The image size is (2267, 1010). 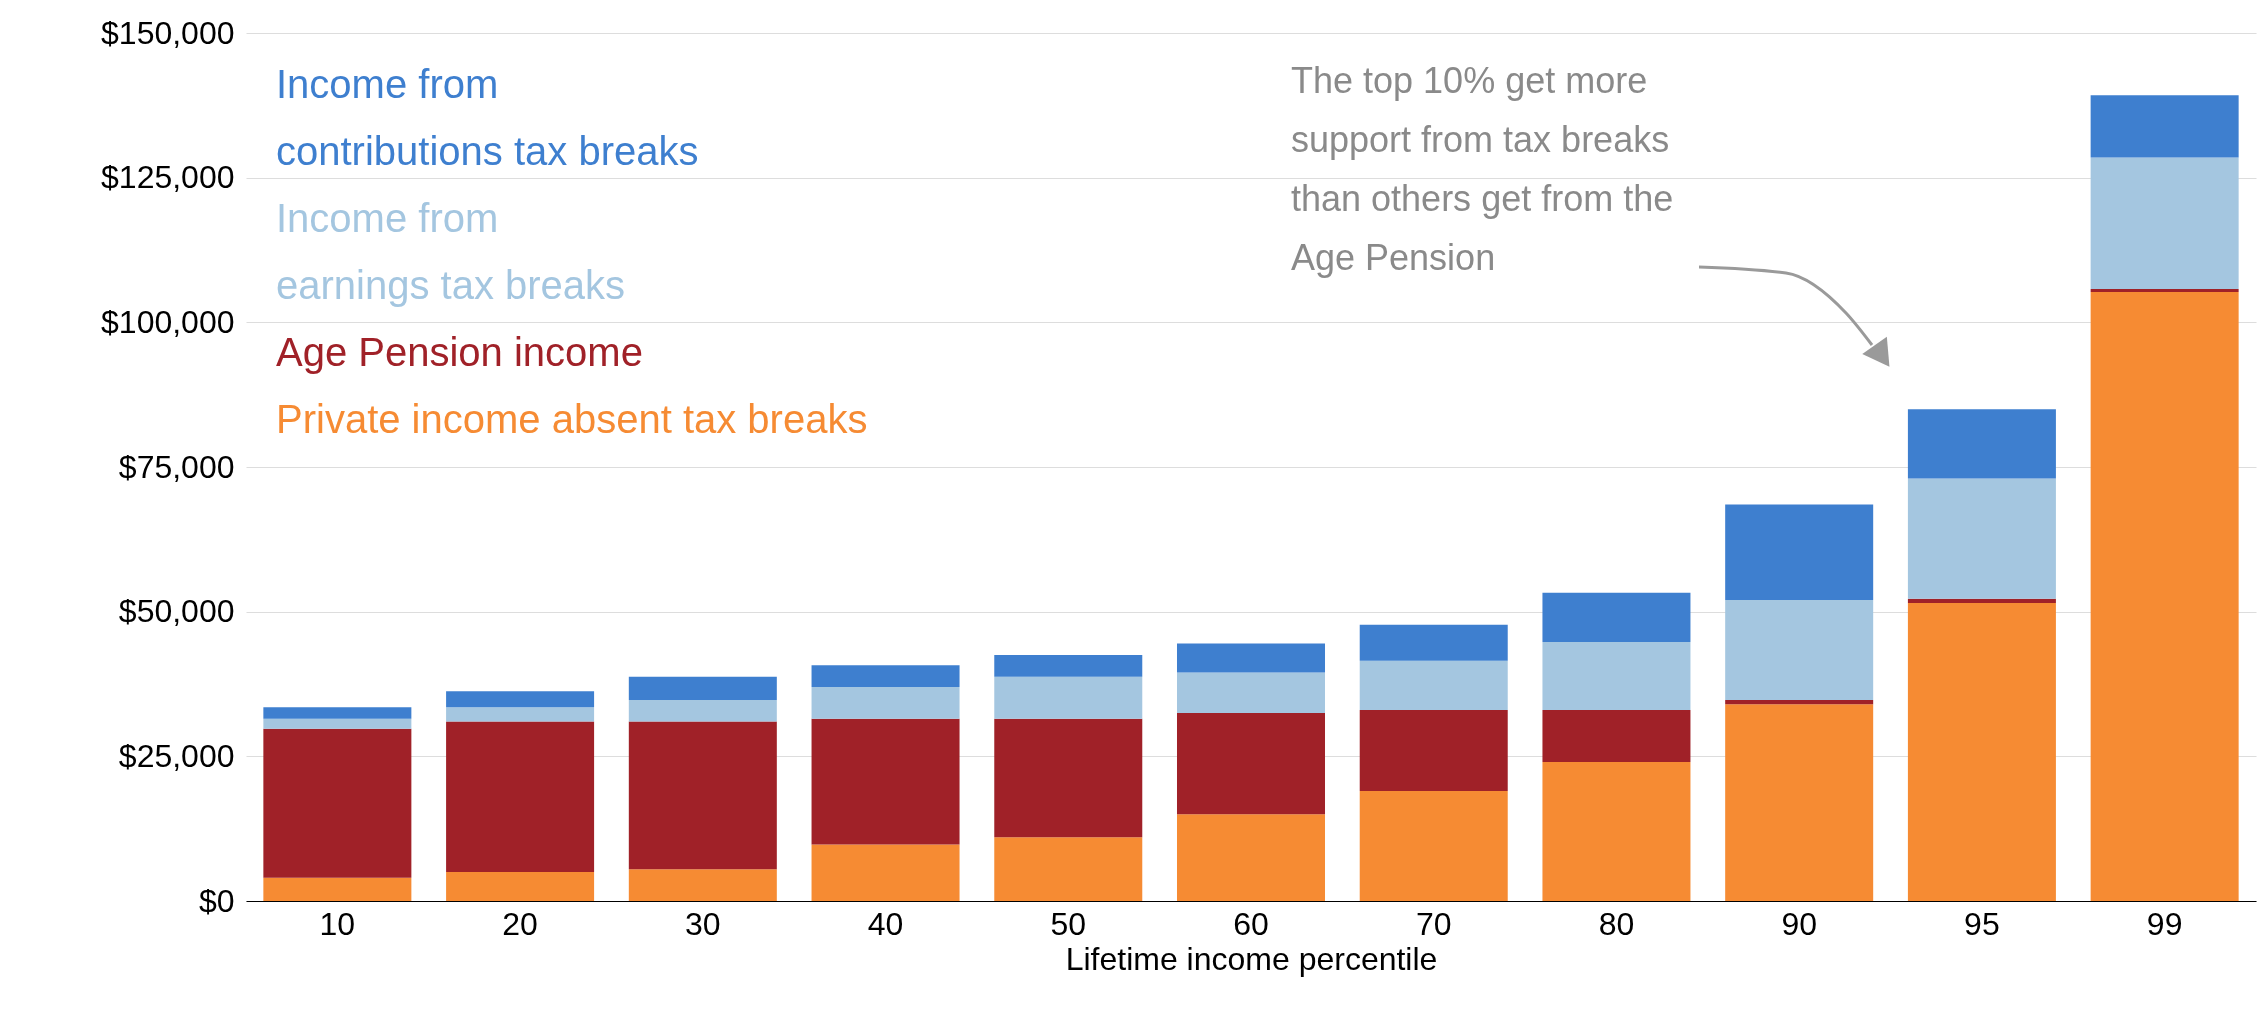 I want to click on y-tick-label: $75,000, so click(x=176, y=466).